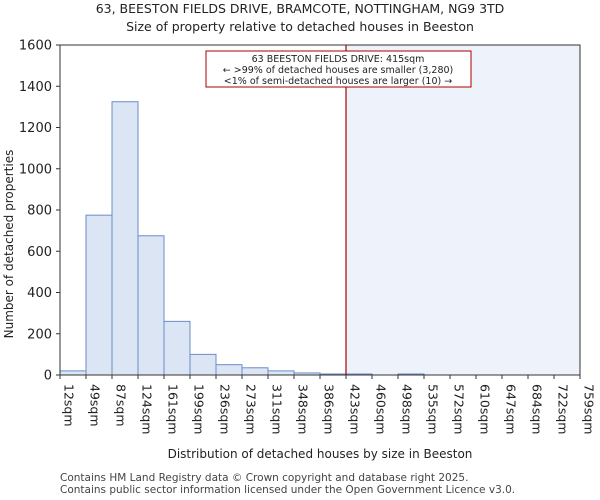  I want to click on bar-87sqm, so click(125, 238).